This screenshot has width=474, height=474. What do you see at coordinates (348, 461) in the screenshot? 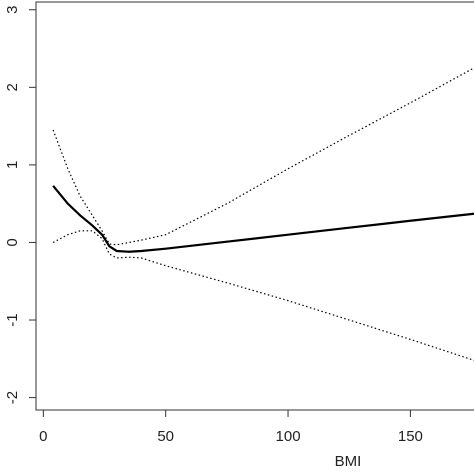
I see `x-axis-label: BMI` at bounding box center [348, 461].